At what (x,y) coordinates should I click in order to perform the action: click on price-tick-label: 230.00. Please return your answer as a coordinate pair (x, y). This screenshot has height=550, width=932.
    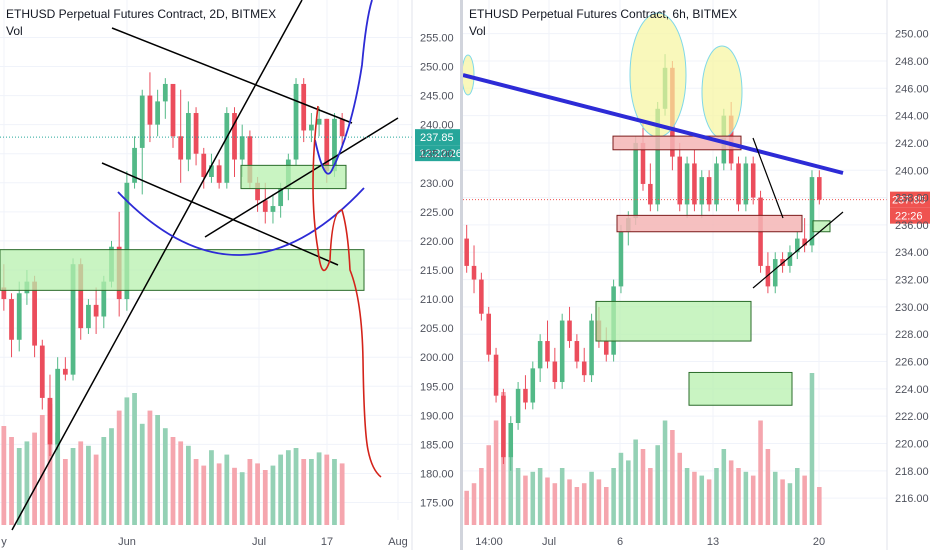
    Looking at the image, I should click on (437, 184).